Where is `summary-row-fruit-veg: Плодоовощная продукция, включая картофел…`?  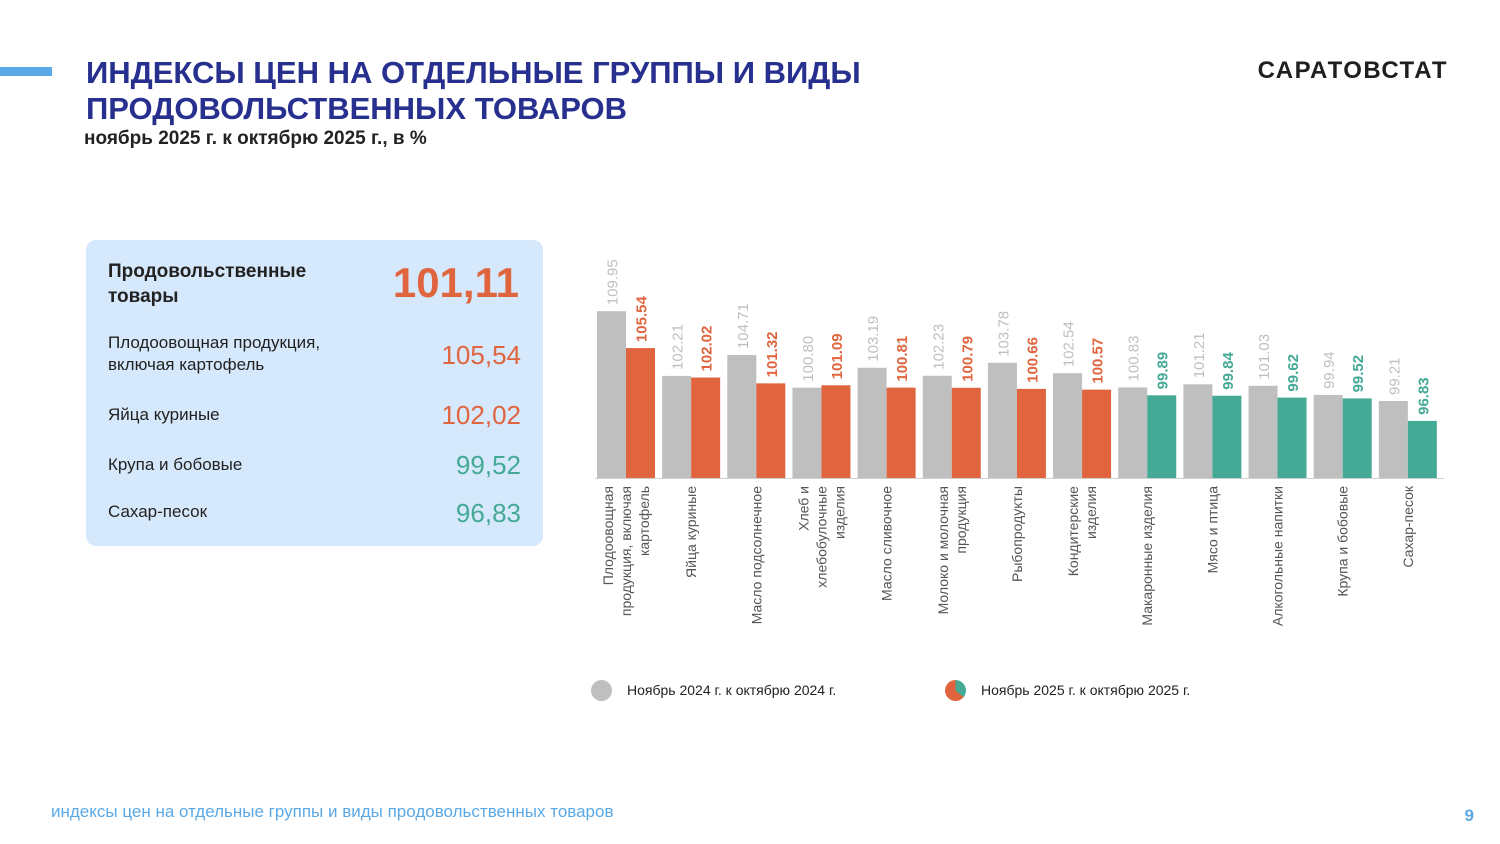 summary-row-fruit-veg: Плодоовощная продукция, включая картофел… is located at coordinates (314, 355).